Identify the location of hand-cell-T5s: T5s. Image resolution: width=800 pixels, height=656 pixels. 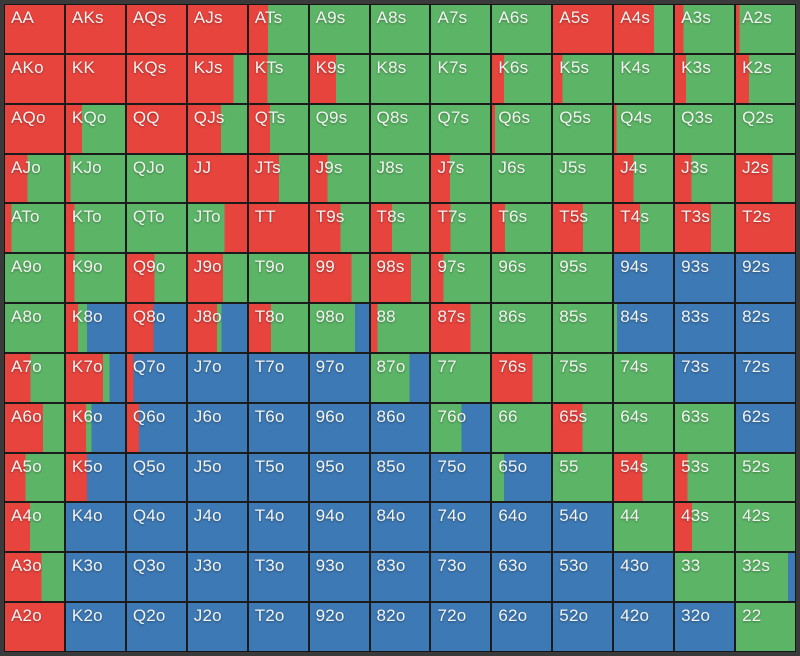
(583, 228).